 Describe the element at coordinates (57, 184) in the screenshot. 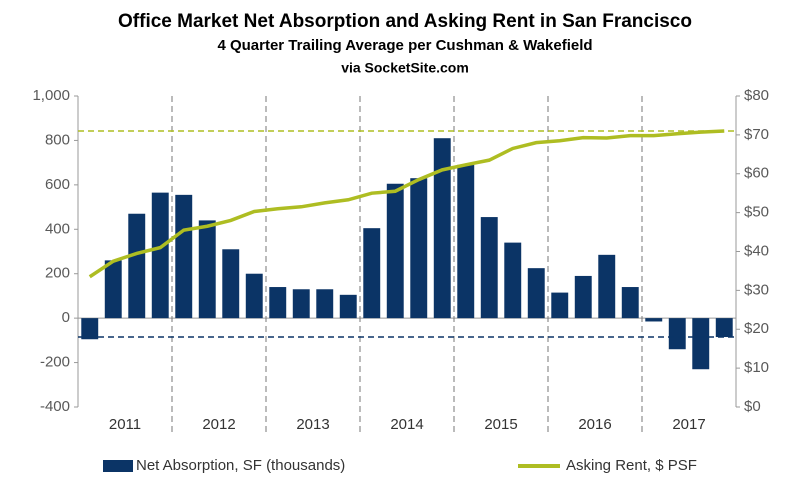

I see `y-tick-label: 600` at that location.